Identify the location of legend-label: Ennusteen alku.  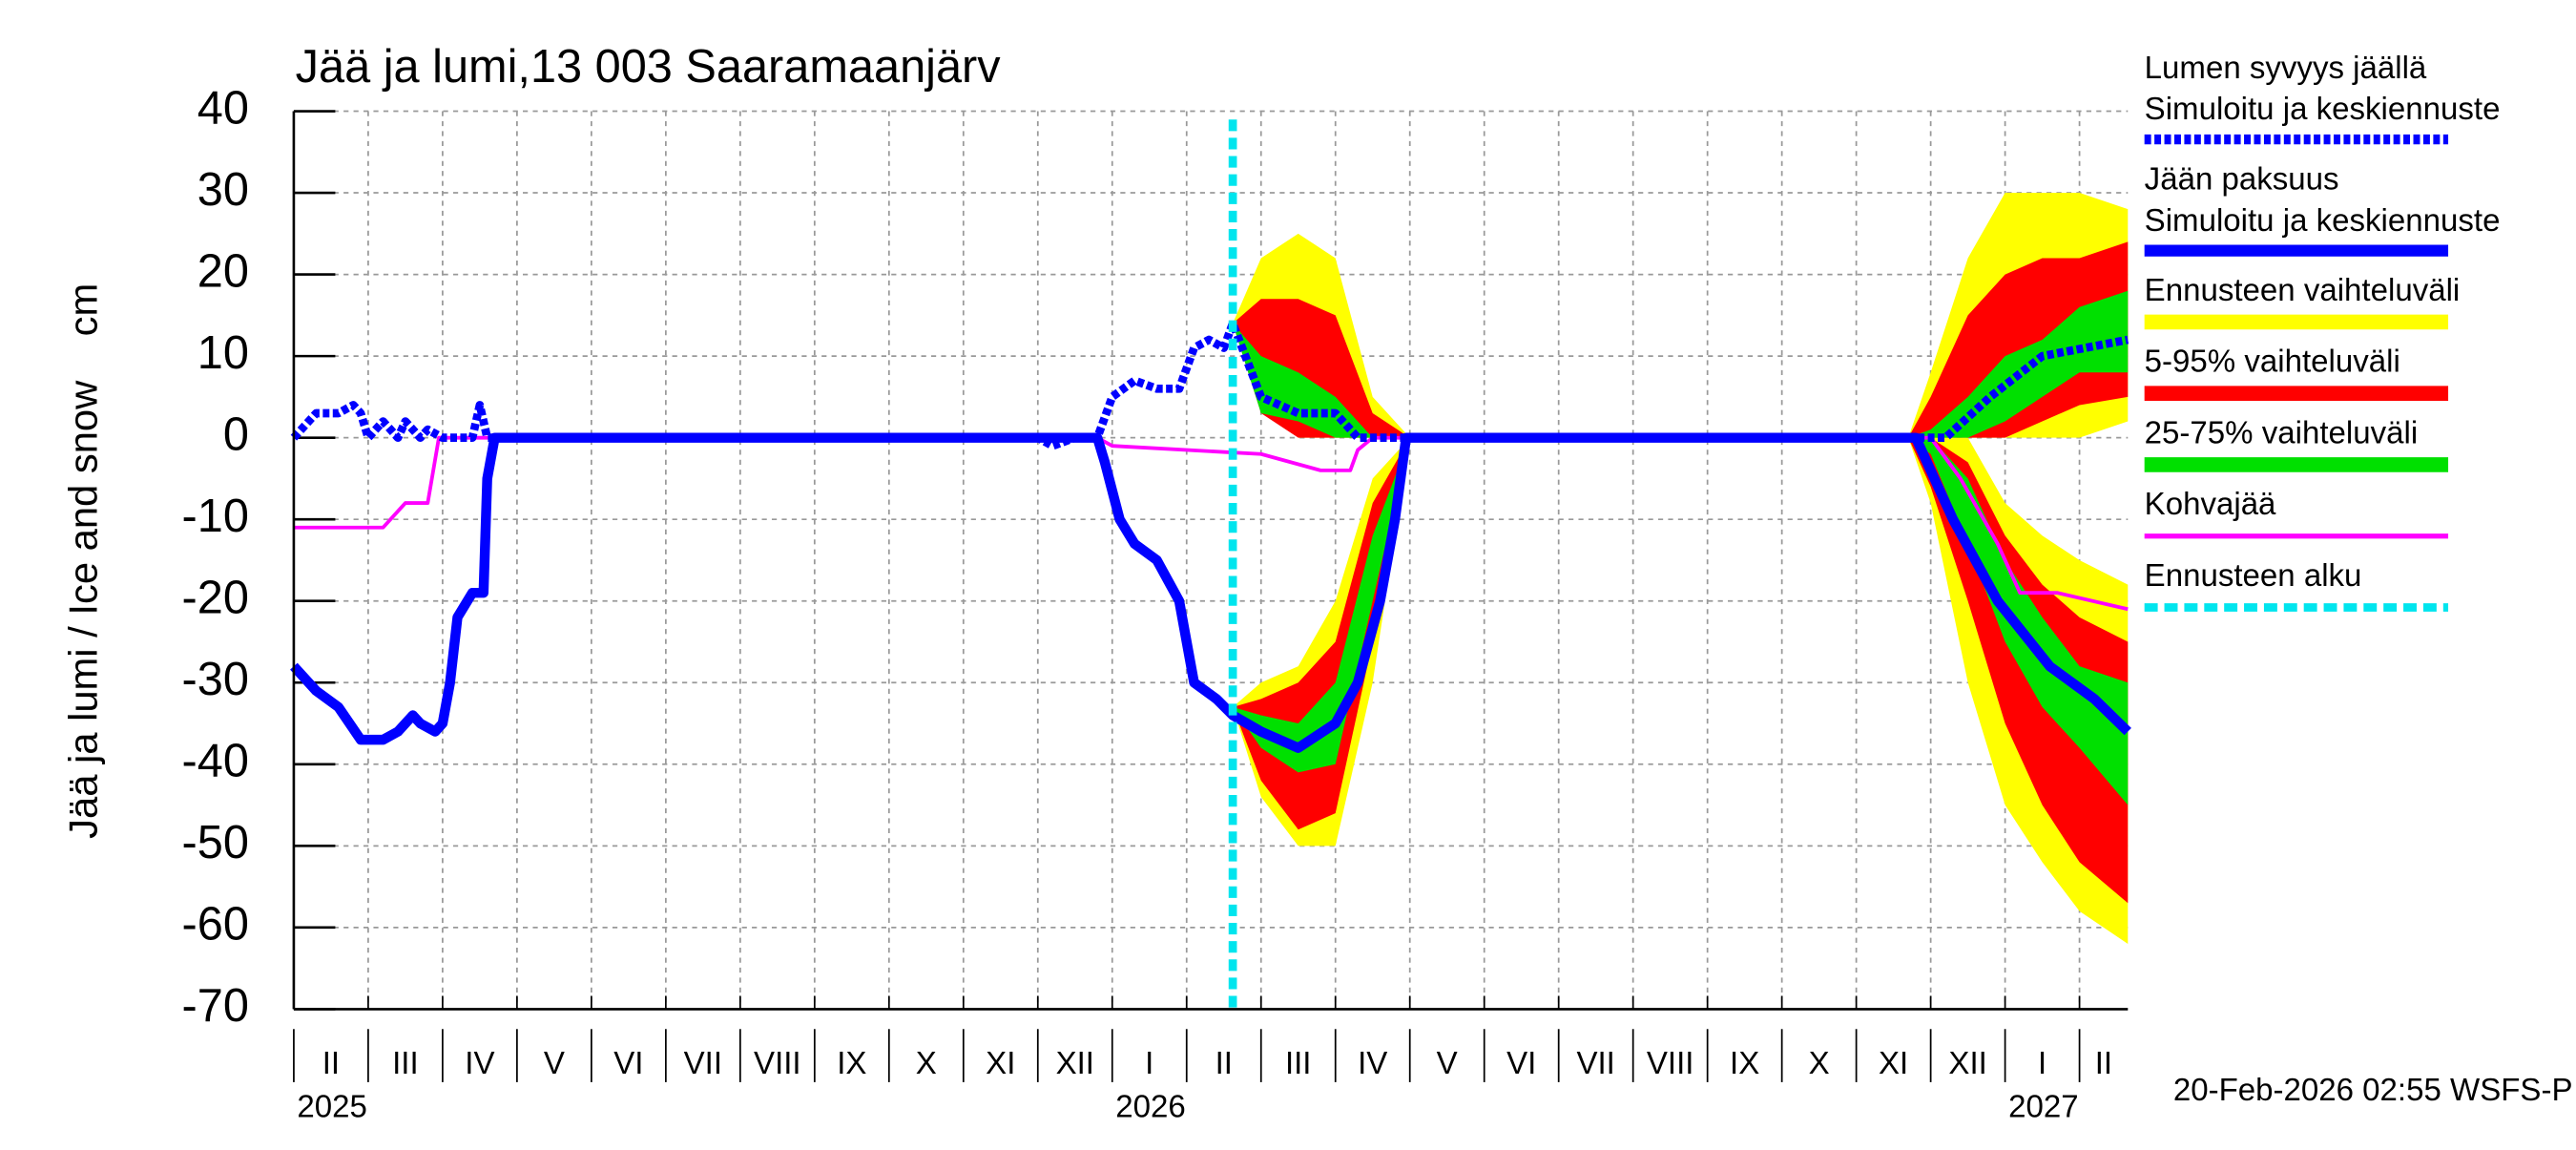
(2253, 576).